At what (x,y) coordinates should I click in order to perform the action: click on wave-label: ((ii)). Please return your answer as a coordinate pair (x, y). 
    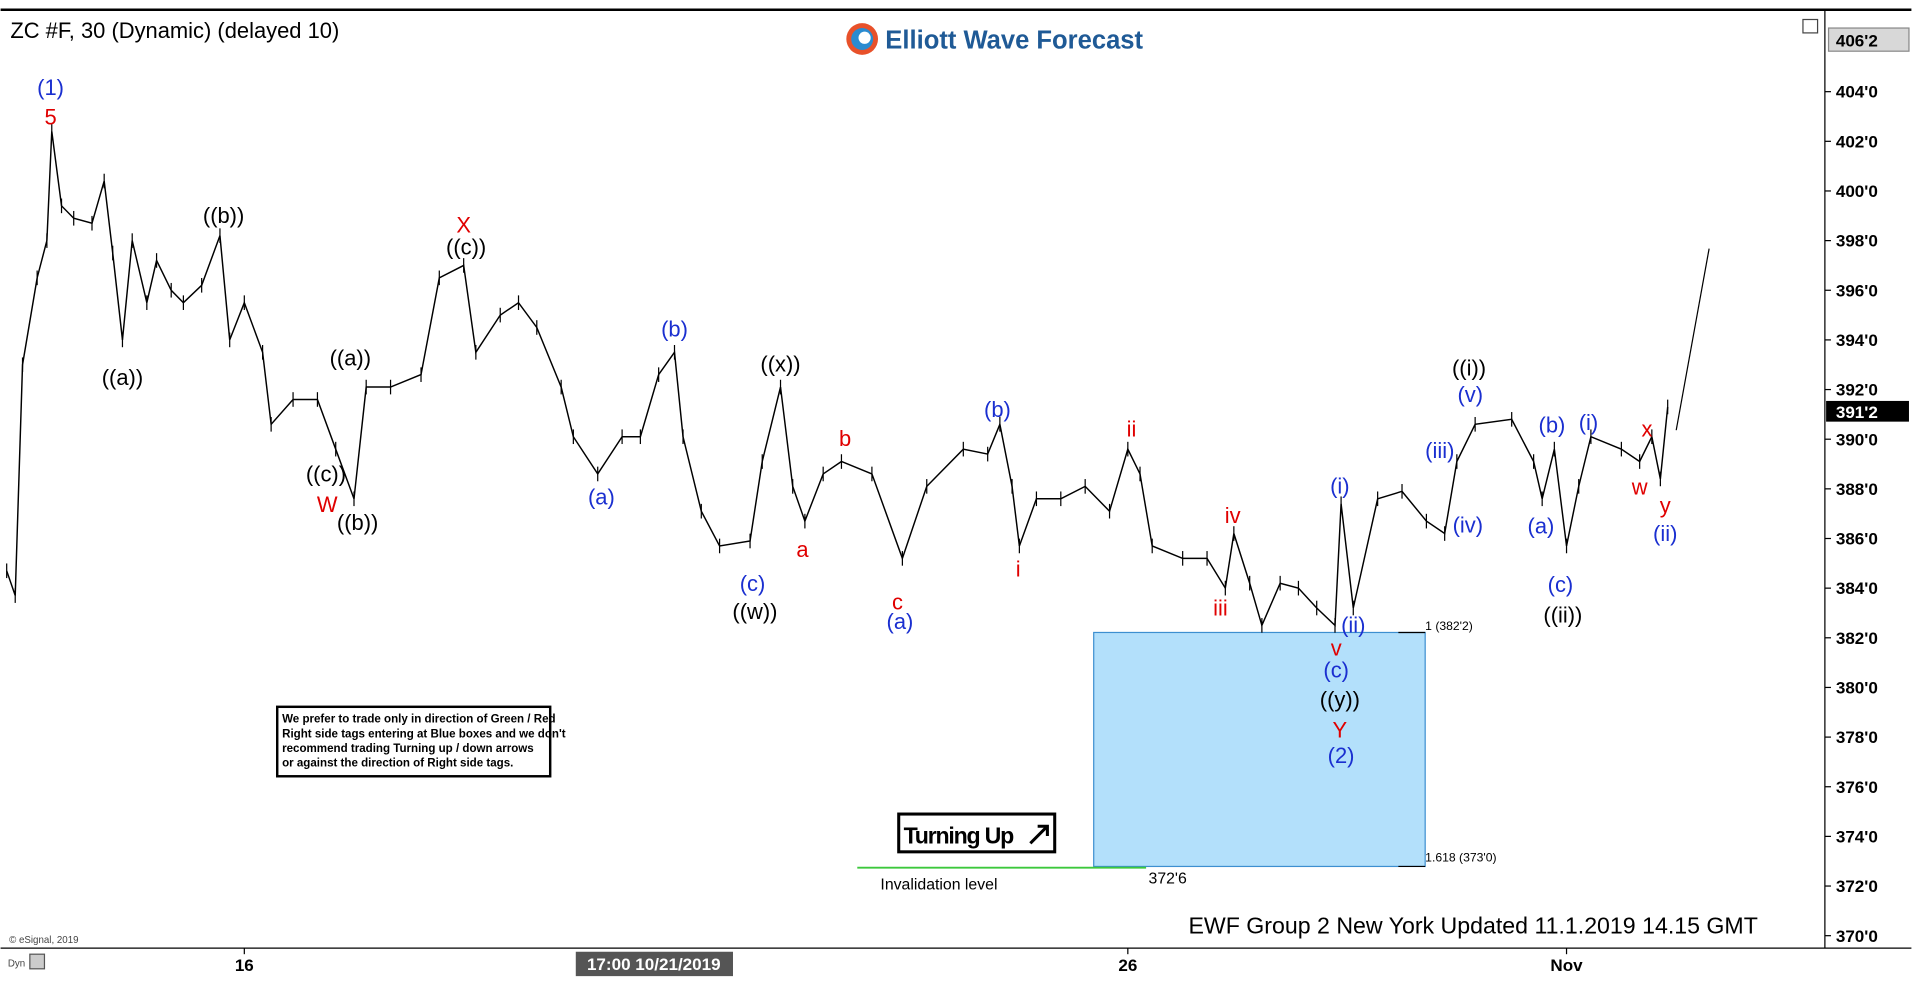
    Looking at the image, I should click on (1562, 615).